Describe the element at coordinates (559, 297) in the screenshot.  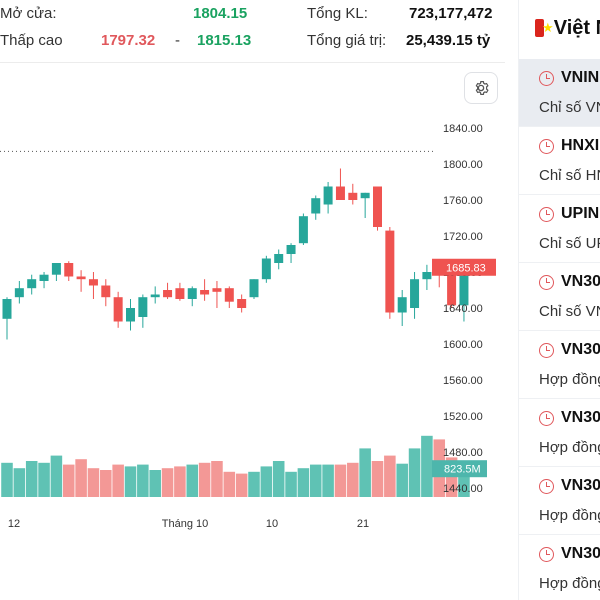
I see `sidebar-item-vn30: VN30 Chỉ số VN30` at that location.